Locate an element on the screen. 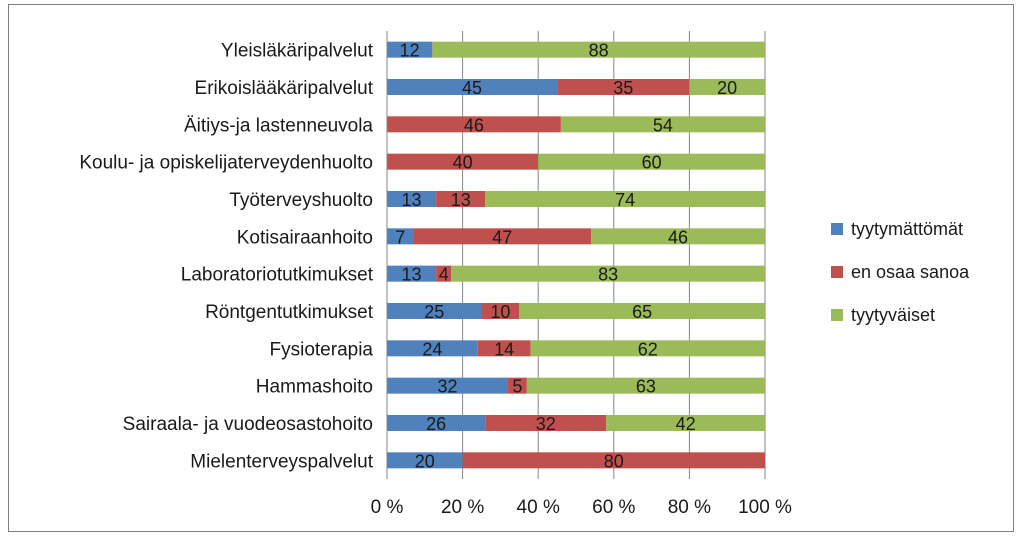  data-label: 65 is located at coordinates (642, 312).